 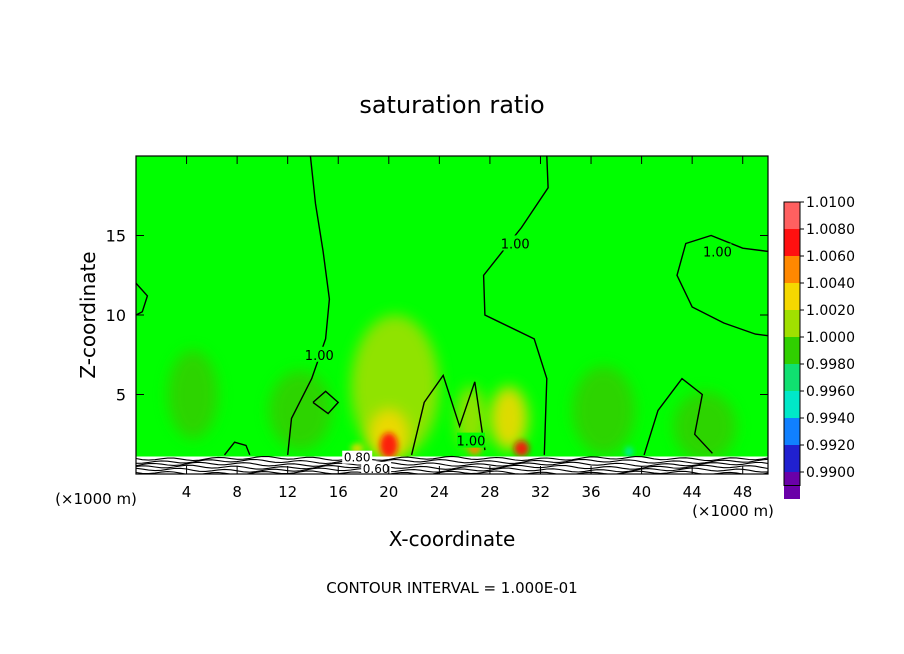 I want to click on x-tick-label-16: 16, so click(x=338, y=492).